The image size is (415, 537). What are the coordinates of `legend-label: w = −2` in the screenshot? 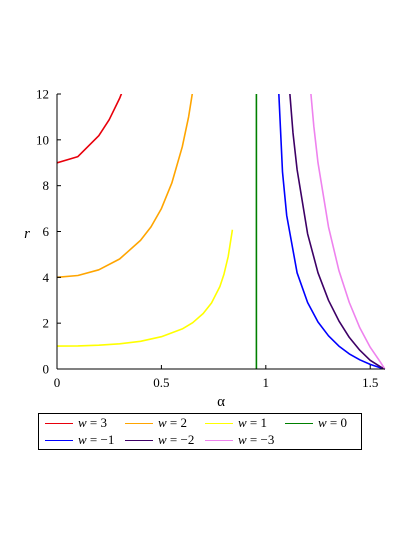 It's located at (176, 439).